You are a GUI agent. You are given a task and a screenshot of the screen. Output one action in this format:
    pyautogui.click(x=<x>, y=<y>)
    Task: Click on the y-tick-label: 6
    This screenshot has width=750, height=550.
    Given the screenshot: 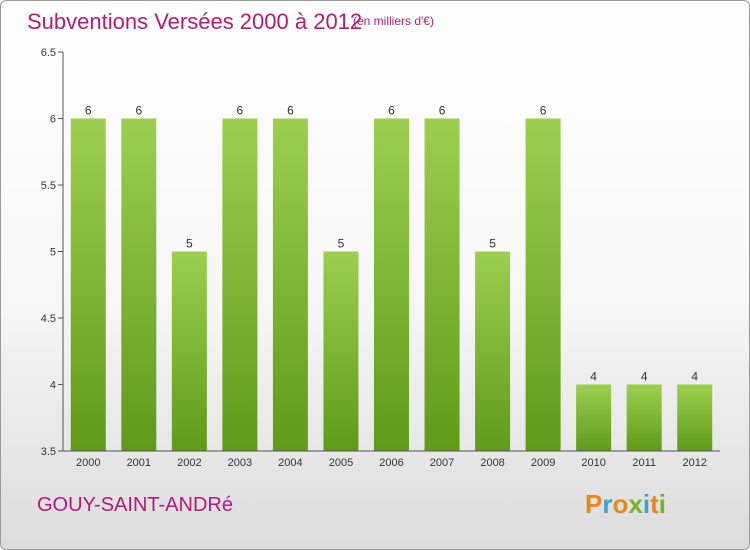 What is the action you would take?
    pyautogui.click(x=53, y=120)
    